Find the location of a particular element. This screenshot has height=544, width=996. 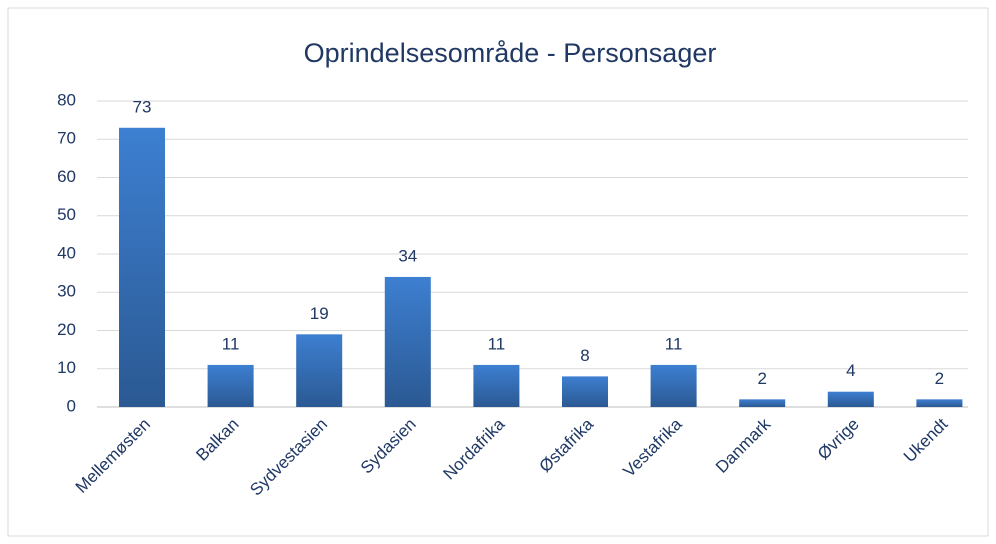

y-tick-label: 20 is located at coordinates (66, 329).